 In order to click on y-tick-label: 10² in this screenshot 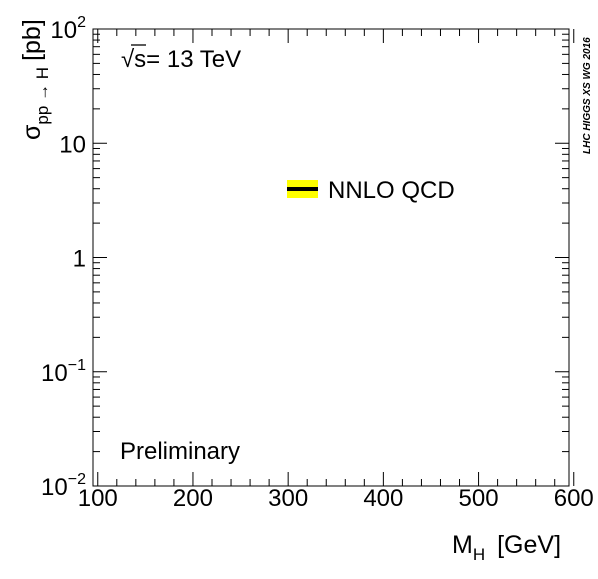, I will do `click(68, 29)`.